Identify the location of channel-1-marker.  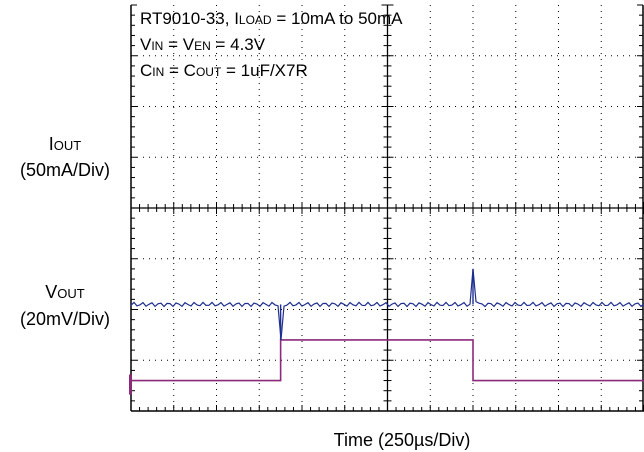
(130, 384).